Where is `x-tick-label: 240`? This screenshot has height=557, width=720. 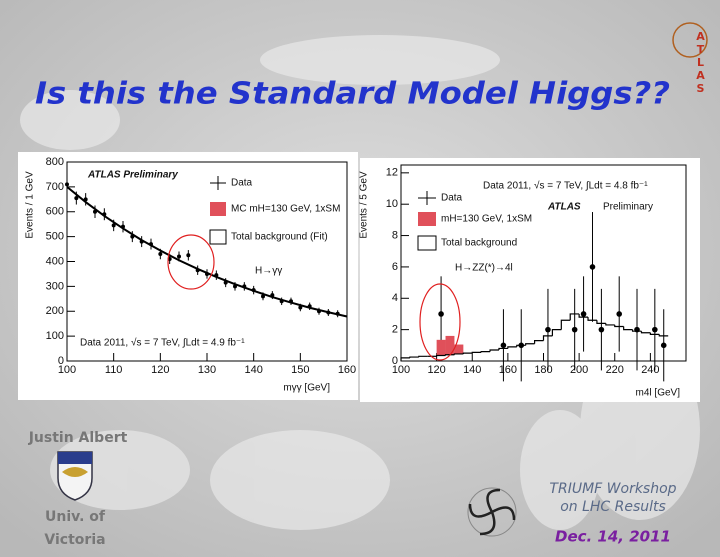 x-tick-label: 240 is located at coordinates (650, 370).